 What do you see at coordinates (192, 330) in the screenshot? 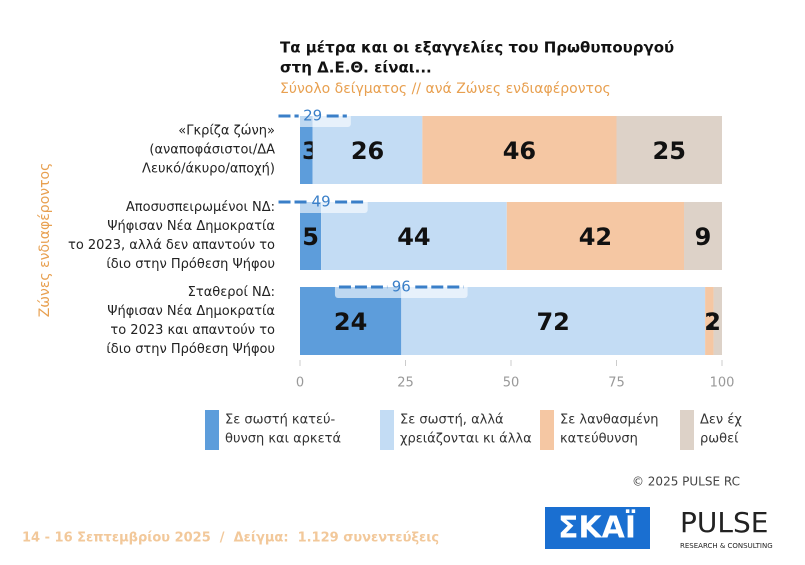
I see `category-label: το 2023 και απαντούν το` at bounding box center [192, 330].